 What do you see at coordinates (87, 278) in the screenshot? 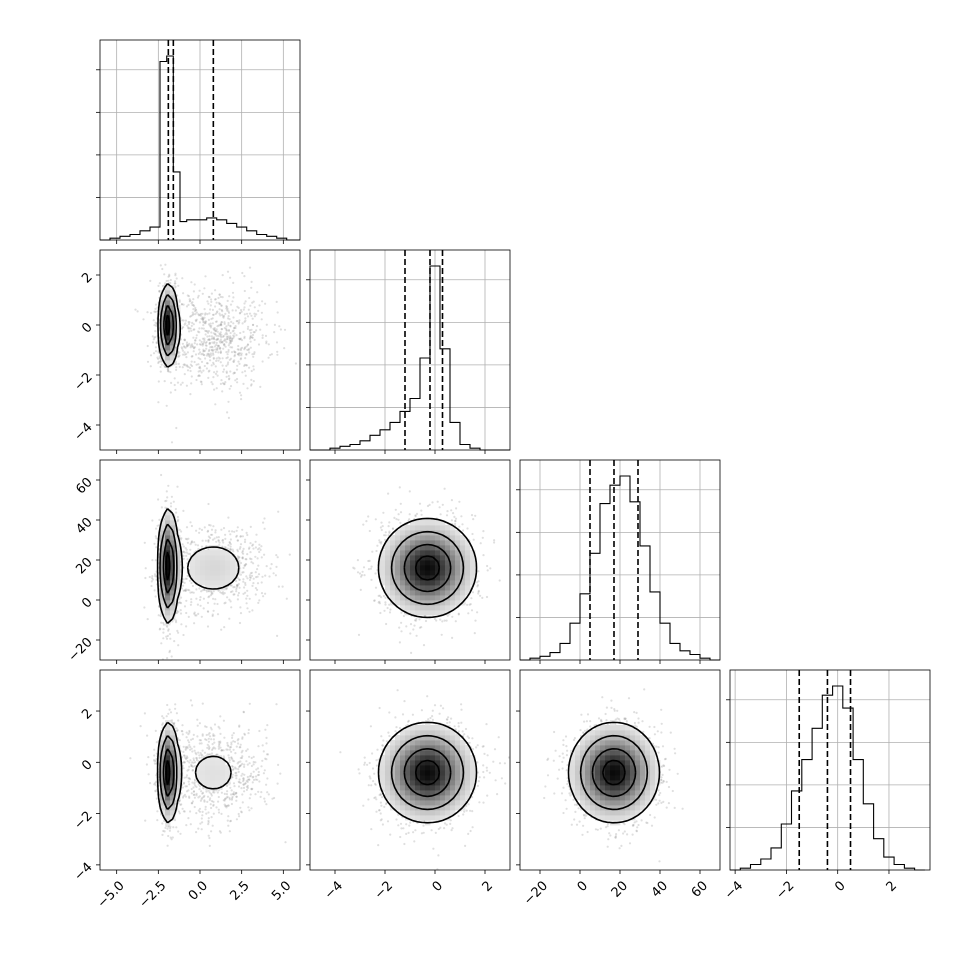
I see `y-tick-label: 2` at bounding box center [87, 278].